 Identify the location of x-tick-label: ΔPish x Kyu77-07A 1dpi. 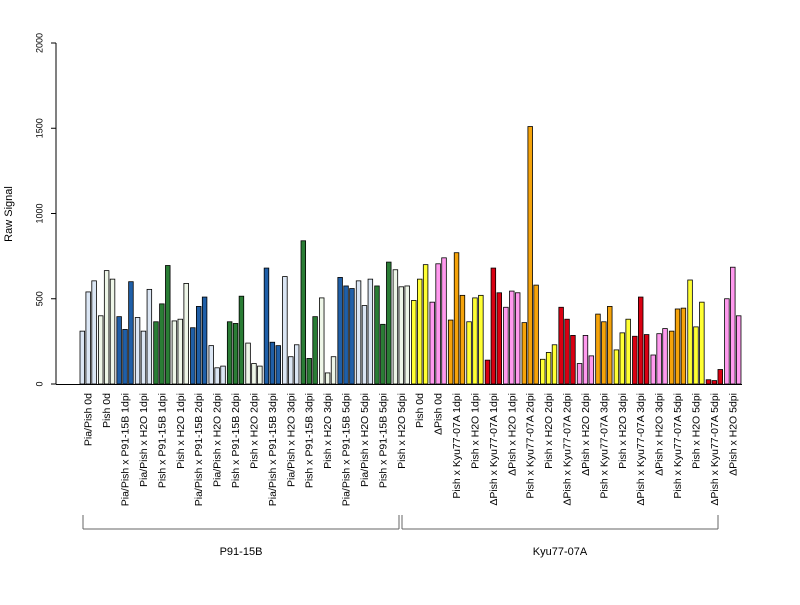
(494, 449).